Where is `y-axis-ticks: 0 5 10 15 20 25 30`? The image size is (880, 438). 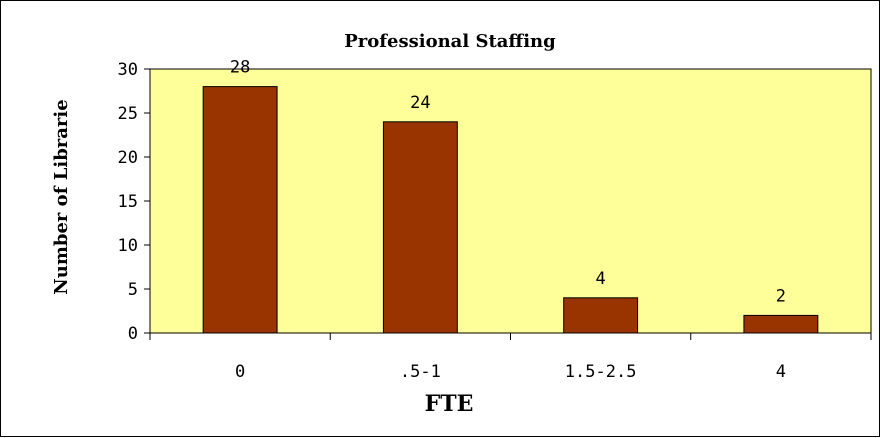
y-axis-ticks: 0 5 10 15 20 25 30 is located at coordinates (134, 202).